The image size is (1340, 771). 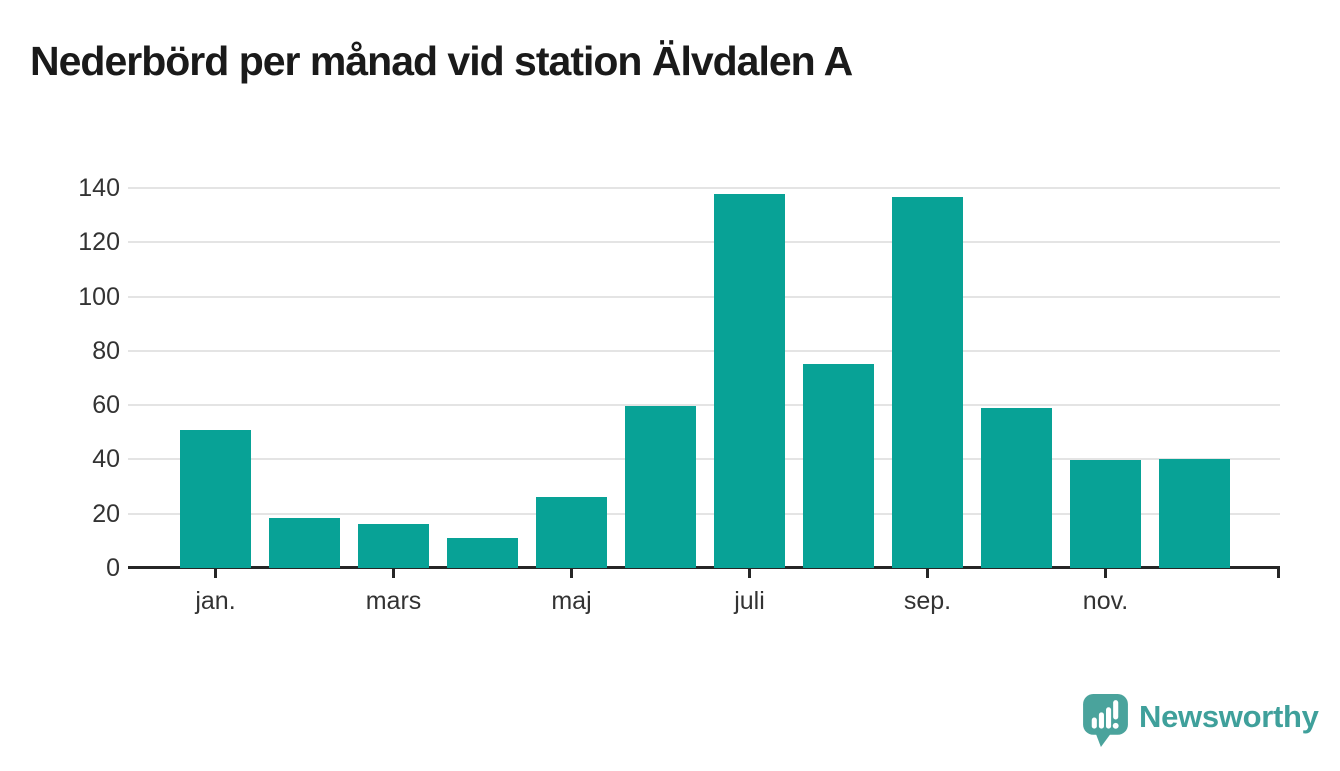 What do you see at coordinates (1105, 720) in the screenshot?
I see `newsworthy-logo-icon` at bounding box center [1105, 720].